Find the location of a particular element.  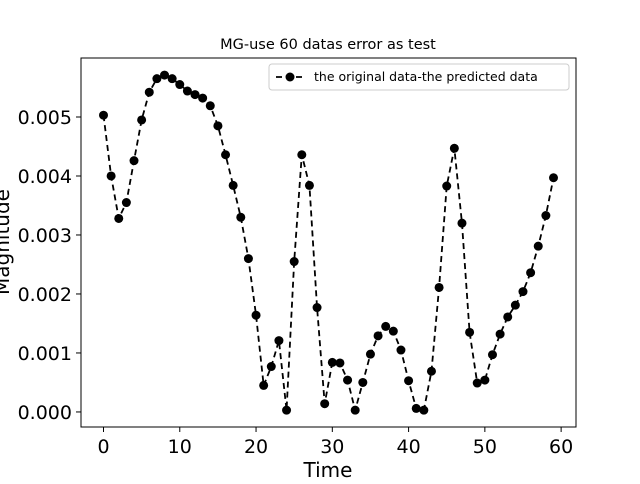

y-tick-label: 0.005 is located at coordinates (45, 118).